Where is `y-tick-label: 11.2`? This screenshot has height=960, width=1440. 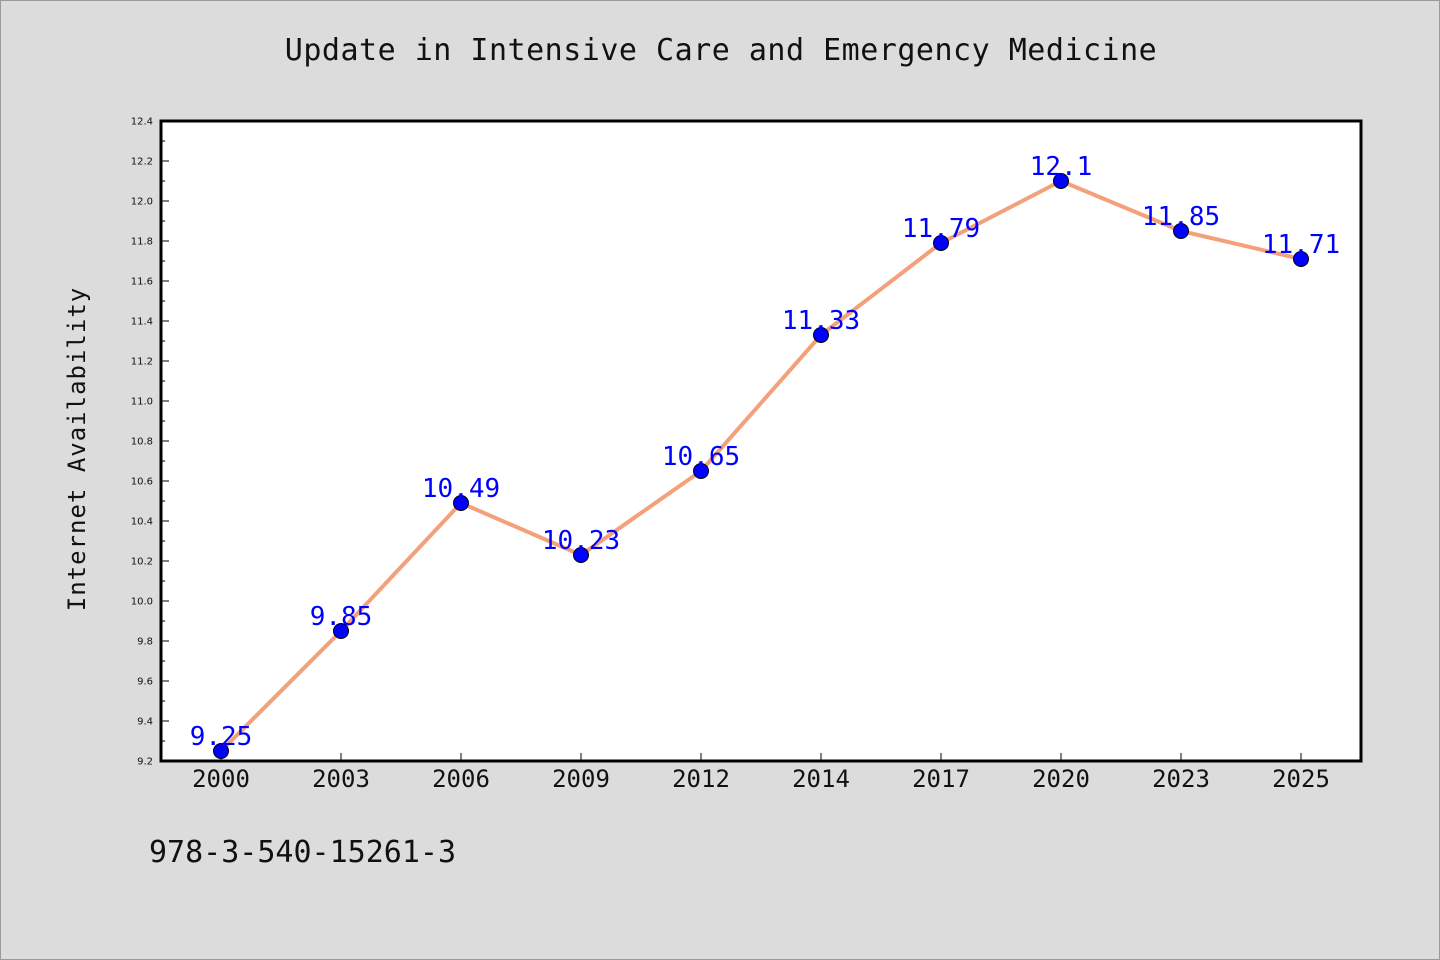
y-tick-label: 11.2 is located at coordinates (142, 362).